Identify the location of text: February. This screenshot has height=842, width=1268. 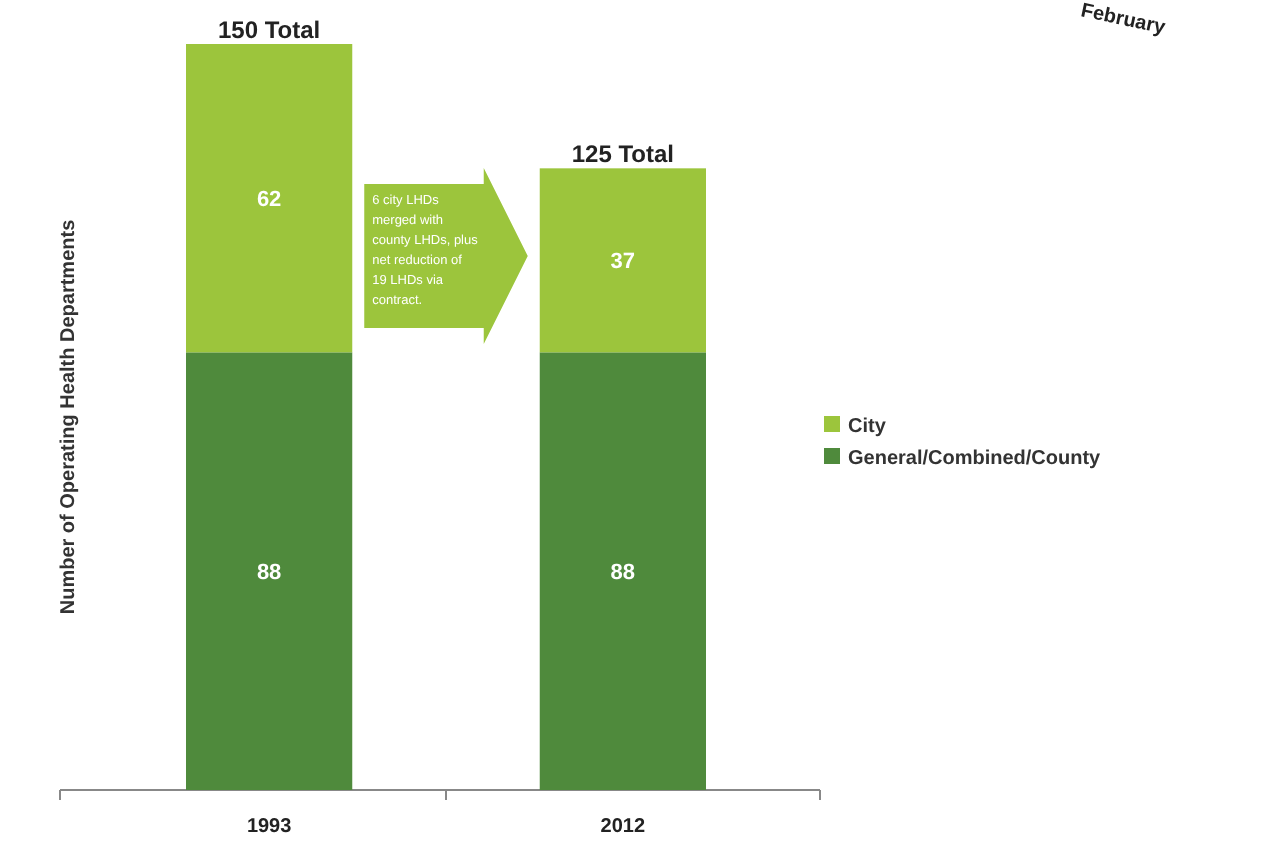
(1123, 20).